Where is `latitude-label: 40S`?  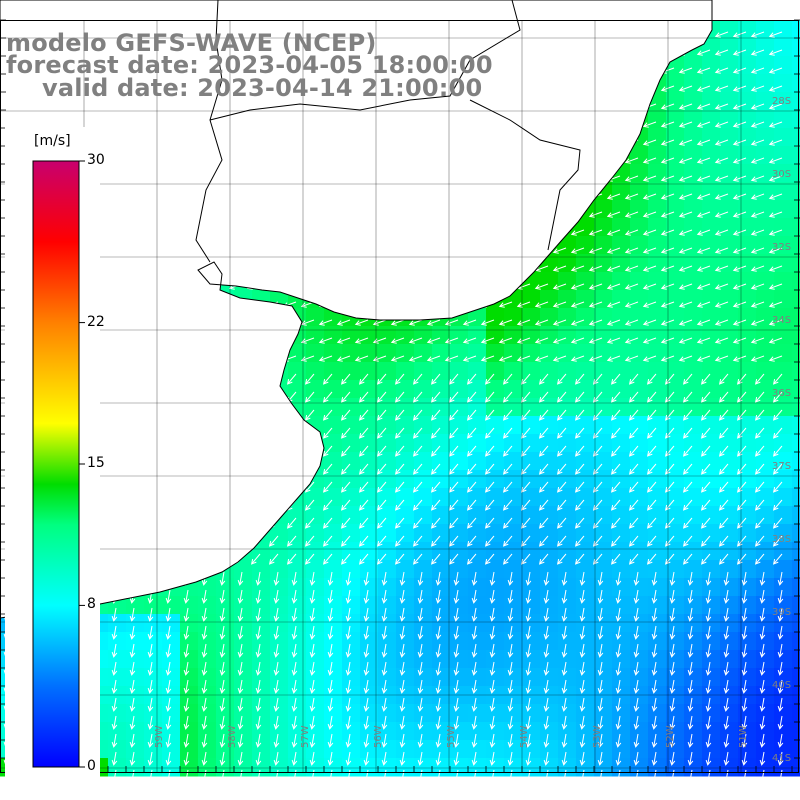
latitude-label: 40S is located at coordinates (781, 685).